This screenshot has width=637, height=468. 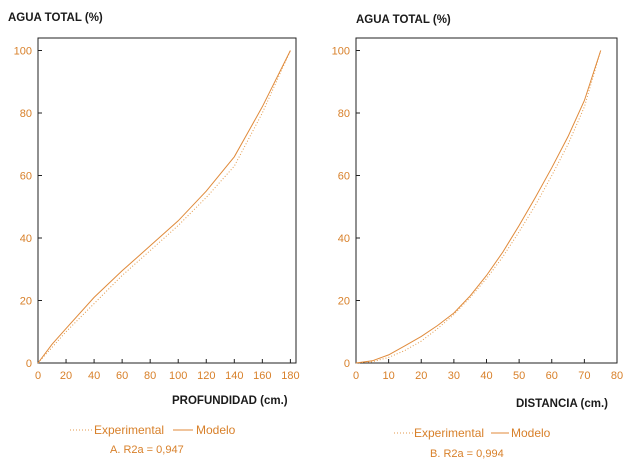 I want to click on chart-a-ytick-label: 0, so click(x=29, y=364).